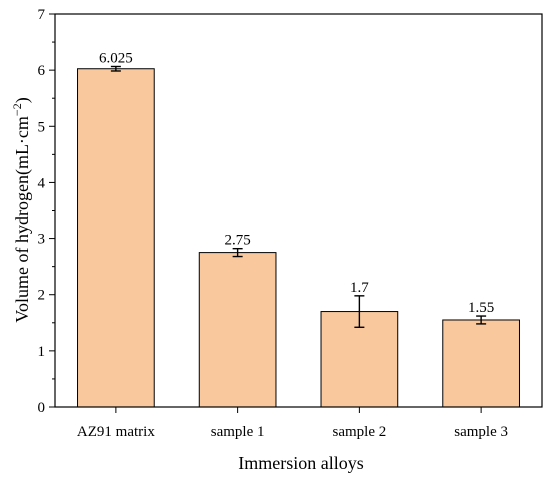 This screenshot has height=478, width=550. Describe the element at coordinates (300, 463) in the screenshot. I see `x-axis-title: Immersion alloys` at that location.